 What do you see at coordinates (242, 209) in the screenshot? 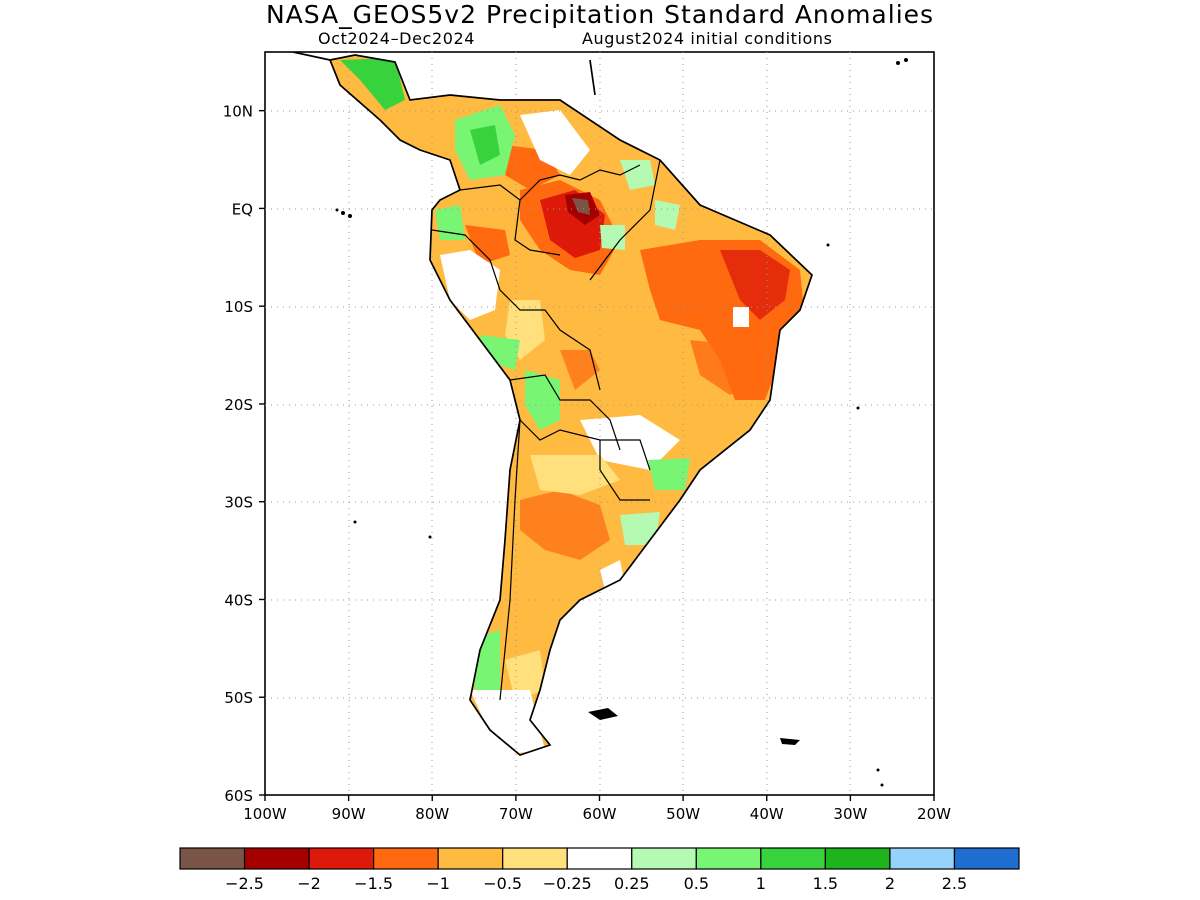
I see `y-tick-label: EQ` at bounding box center [242, 209].